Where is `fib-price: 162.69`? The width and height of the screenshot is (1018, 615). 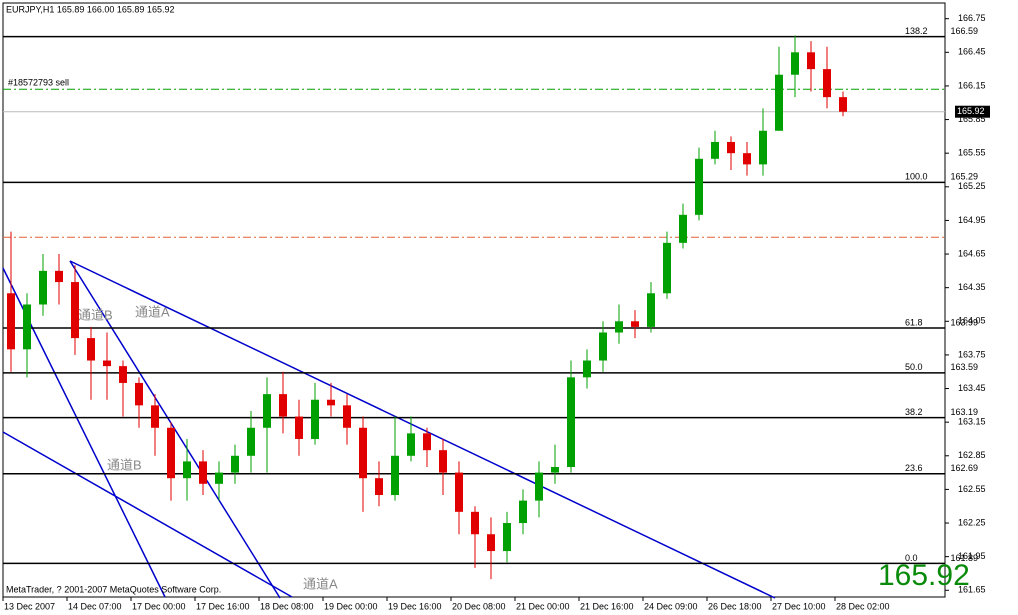 fib-price: 162.69 is located at coordinates (964, 468).